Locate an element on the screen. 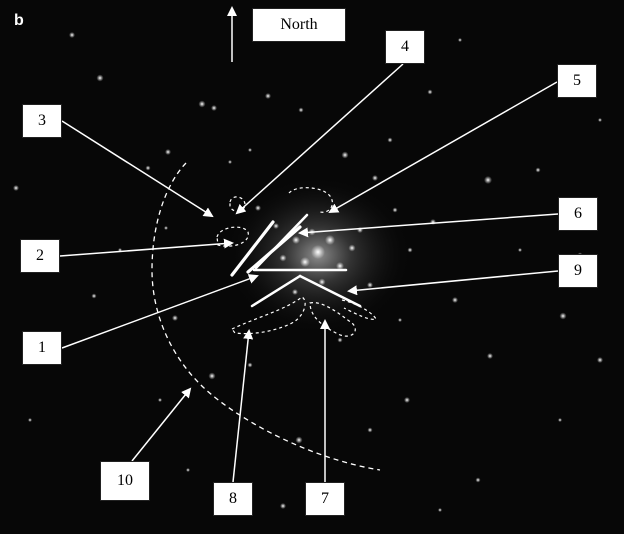 This screenshot has height=534, width=624. callout-label-9: 9 is located at coordinates (578, 271).